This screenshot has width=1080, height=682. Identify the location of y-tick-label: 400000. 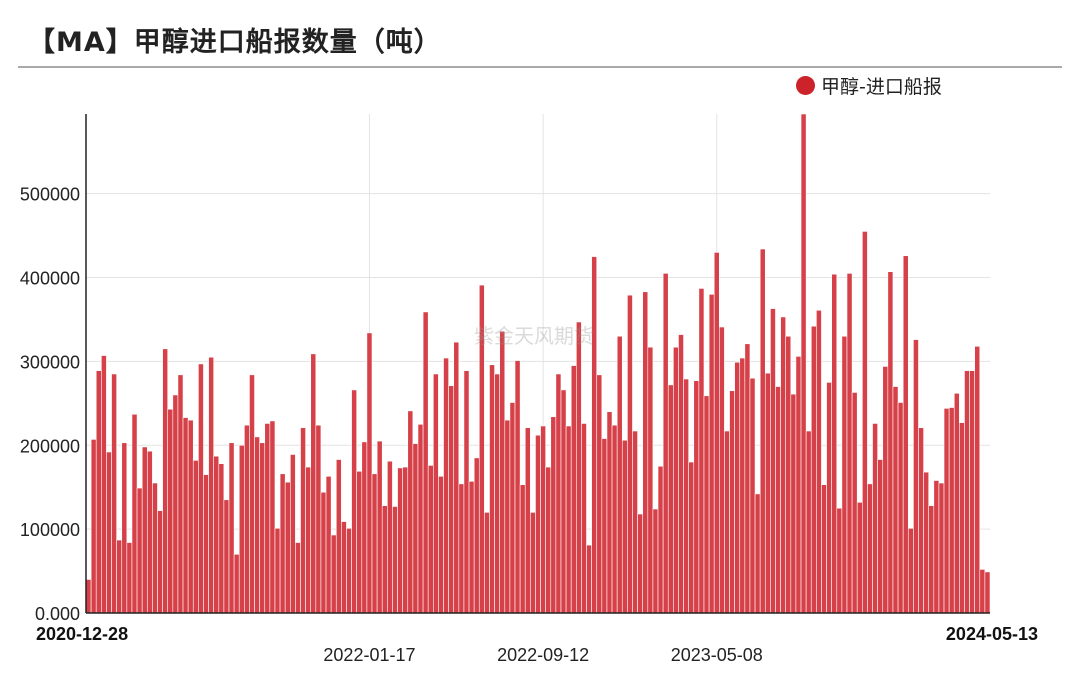
(50, 279).